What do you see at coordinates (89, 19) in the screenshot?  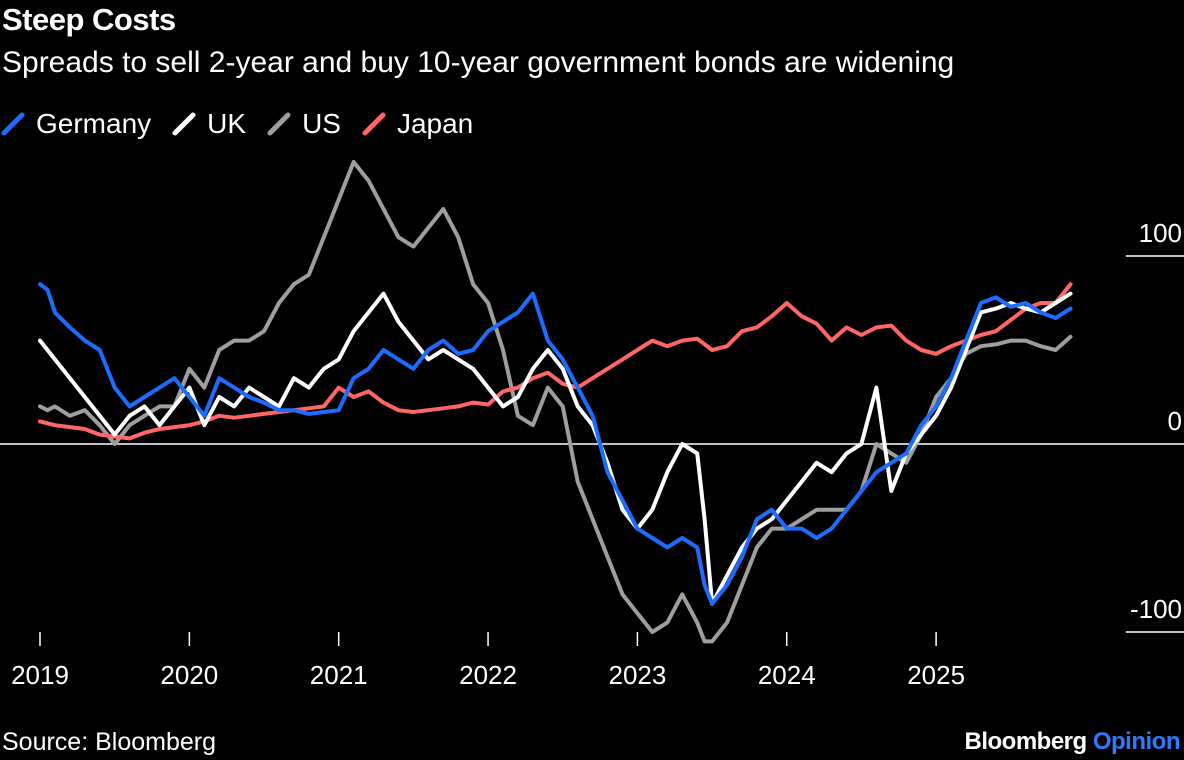 I see `chart-title: Steep Costs` at bounding box center [89, 19].